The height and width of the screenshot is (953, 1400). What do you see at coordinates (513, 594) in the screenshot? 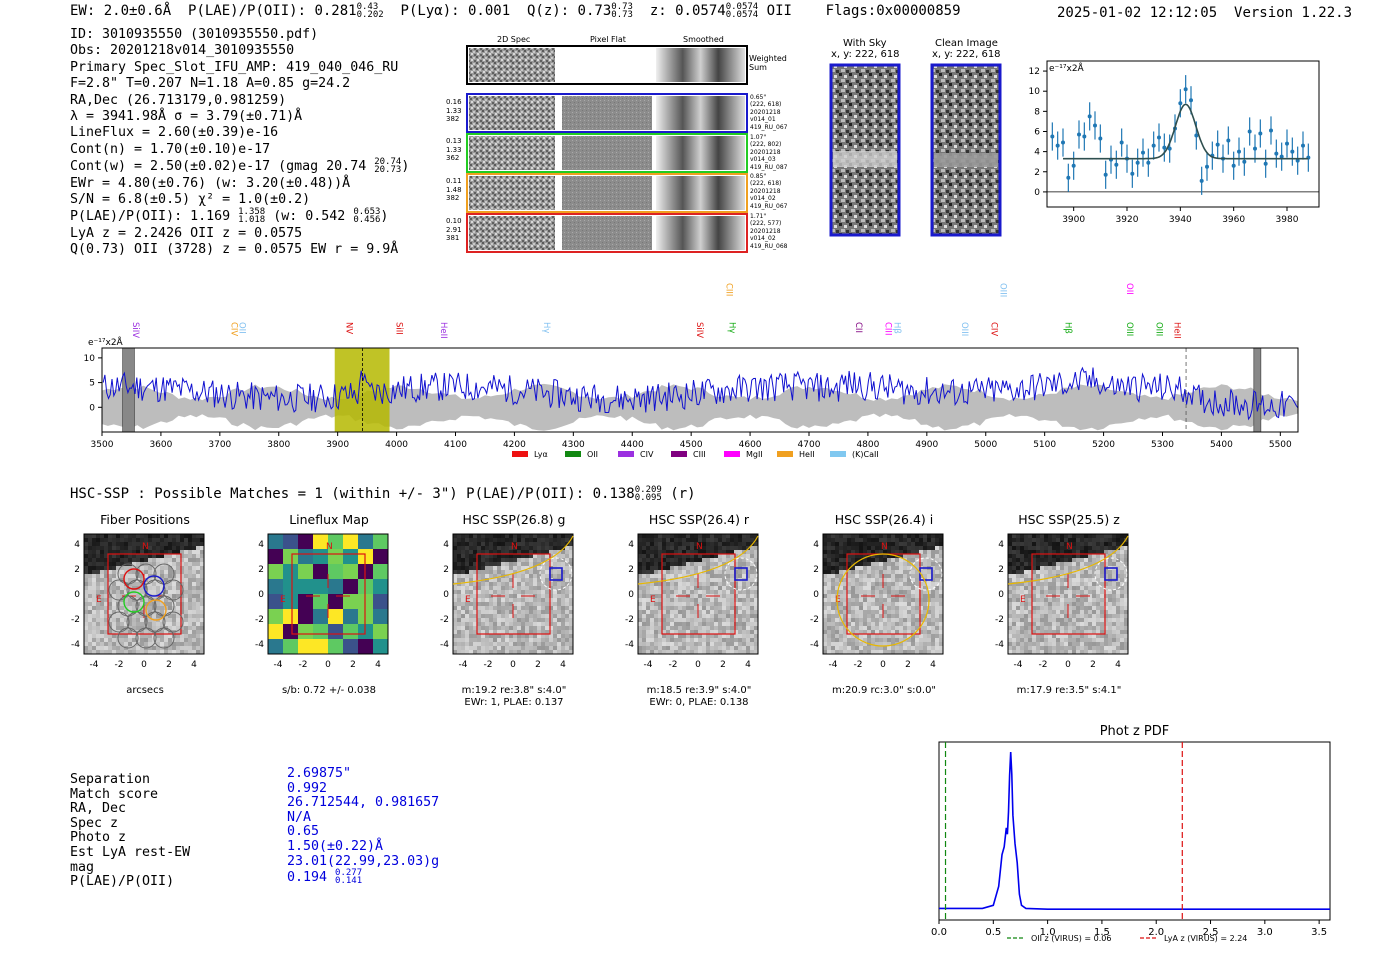
I see `aperture-box` at bounding box center [513, 594].